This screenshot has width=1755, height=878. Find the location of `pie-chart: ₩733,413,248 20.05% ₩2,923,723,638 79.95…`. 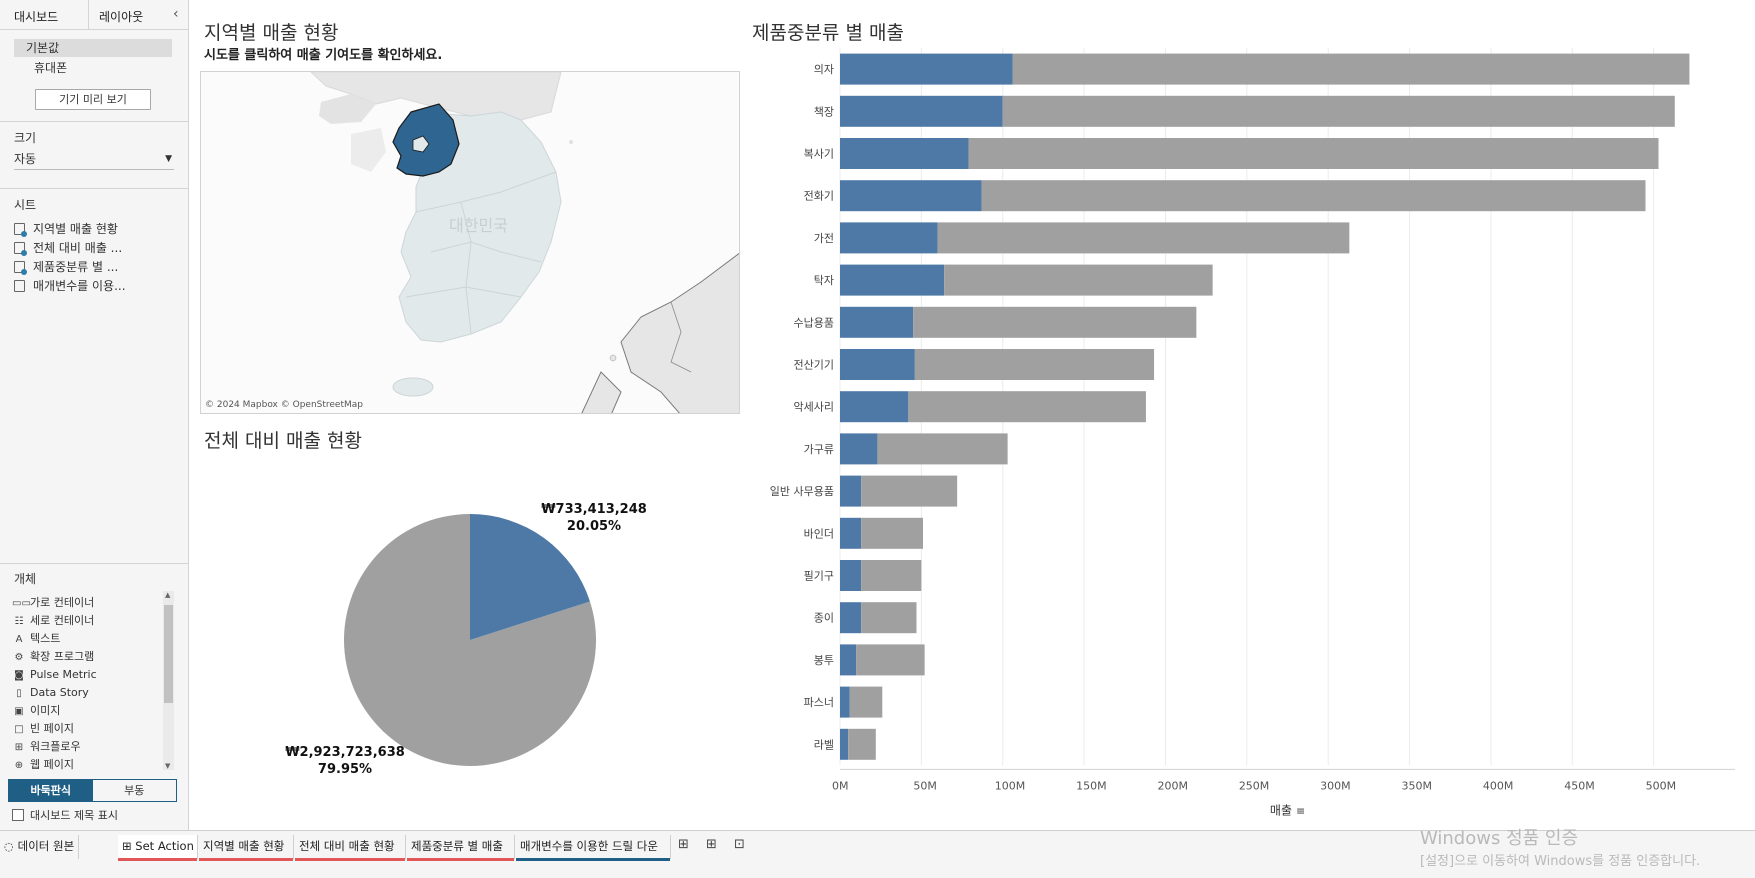

pie-chart: ₩733,413,248 20.05% ₩2,923,723,638 79.95… is located at coordinates (470, 615).